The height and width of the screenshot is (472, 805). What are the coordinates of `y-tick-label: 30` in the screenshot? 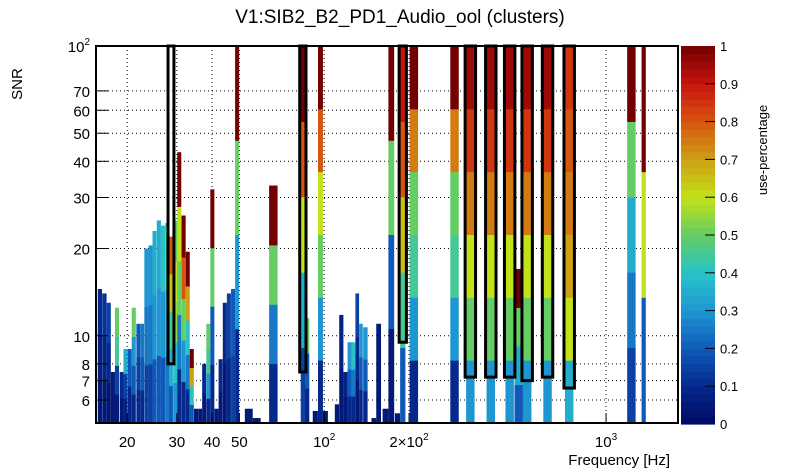 It's located at (81, 199).